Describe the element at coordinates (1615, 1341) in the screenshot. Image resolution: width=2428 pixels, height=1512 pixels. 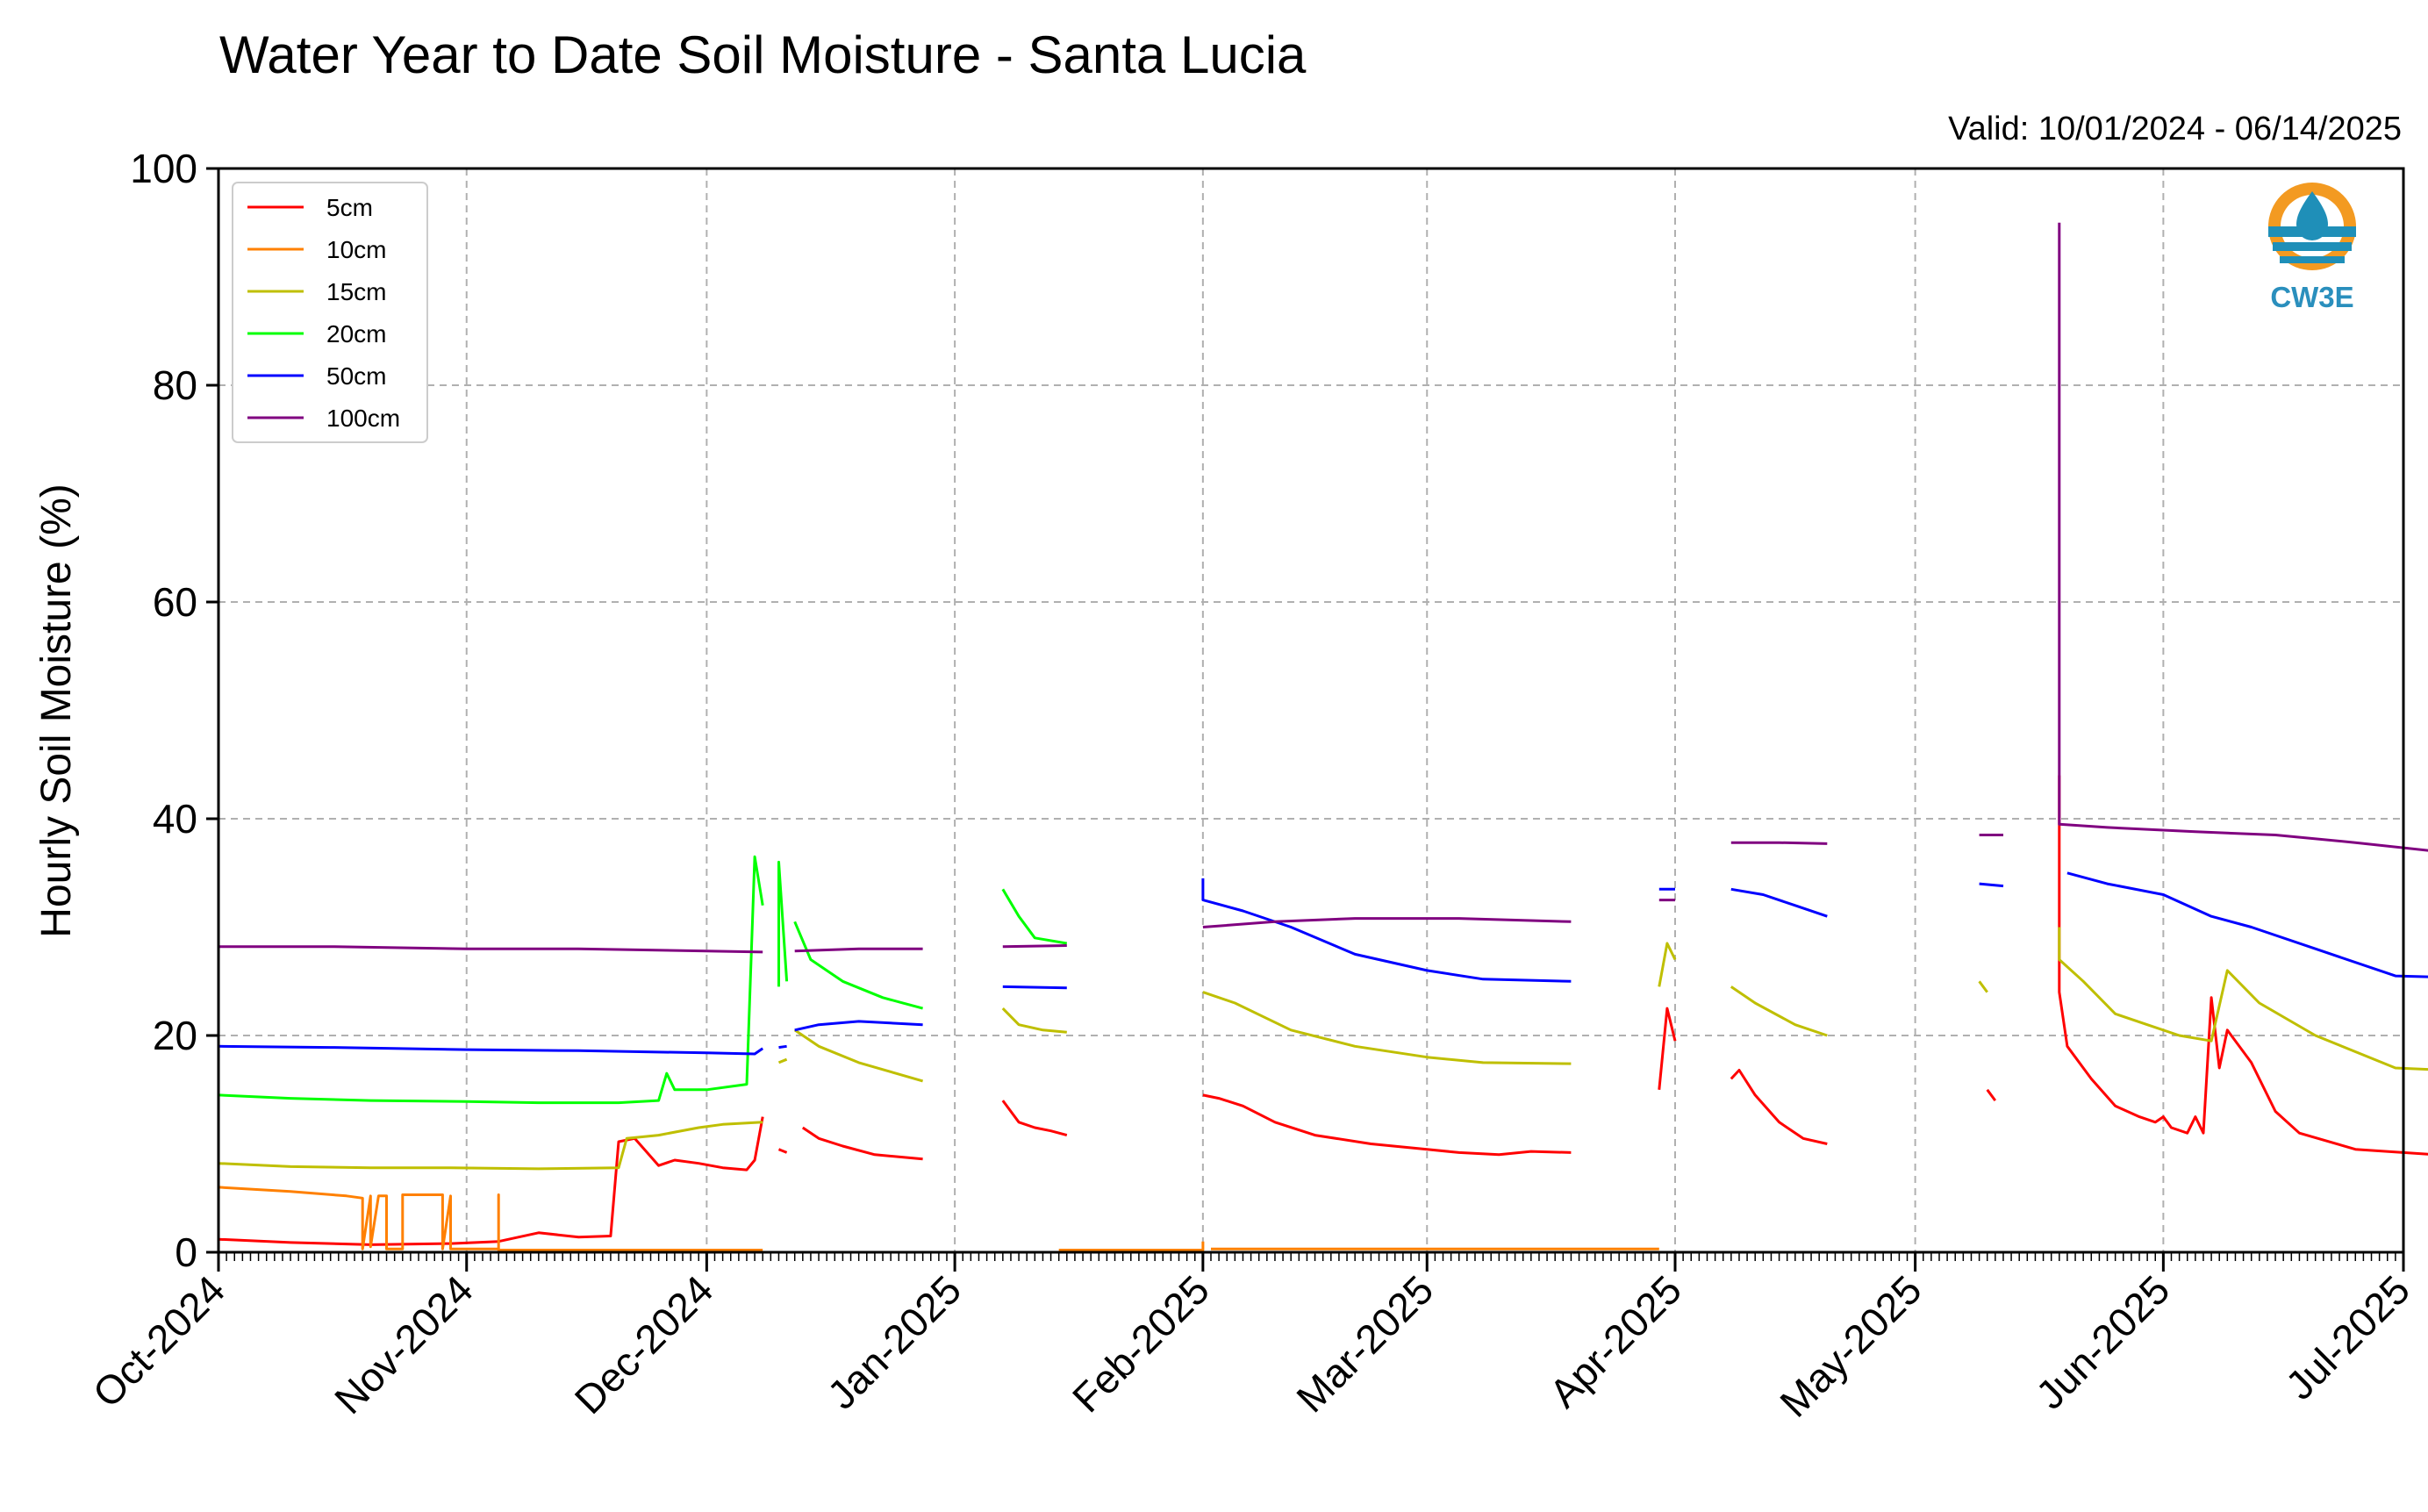
I see `x-tick-label: Apr-2025` at that location.